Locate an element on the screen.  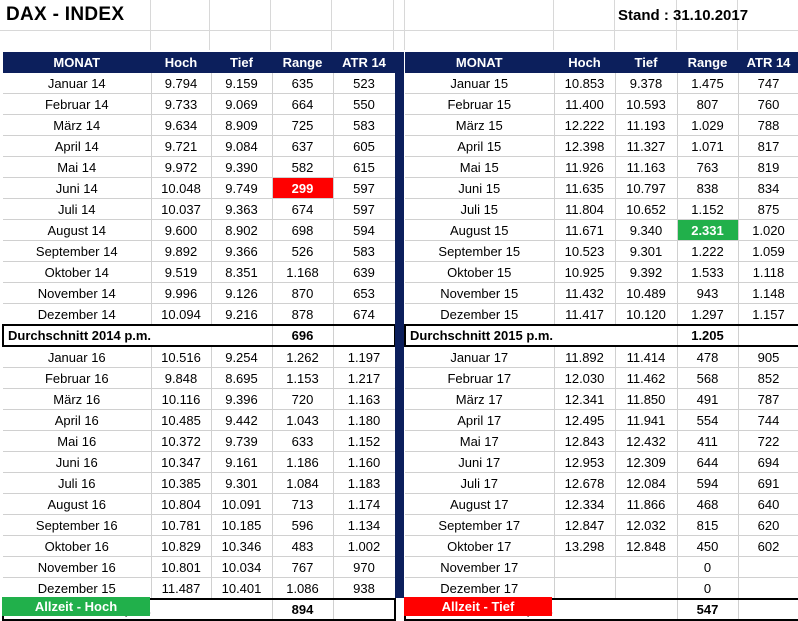
cell-tief: 12.084 is located at coordinates (646, 483).